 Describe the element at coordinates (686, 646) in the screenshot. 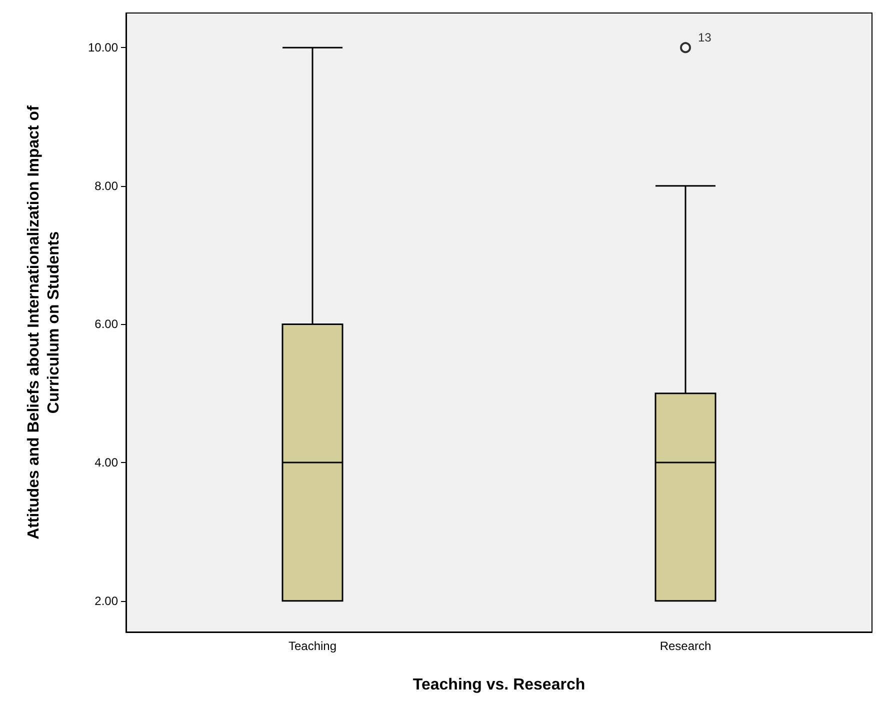

I see `x-tick-label: Research` at that location.